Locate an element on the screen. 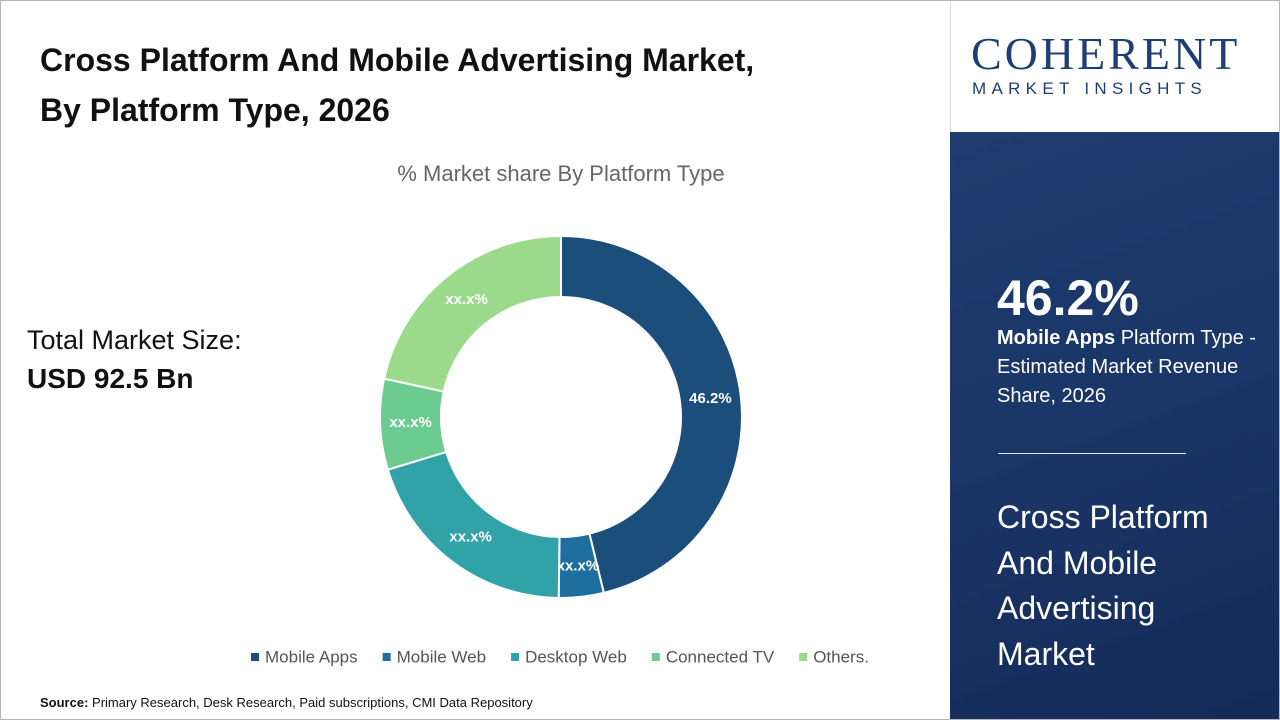  title-line: By Platform Type, 2026 is located at coordinates (215, 110).